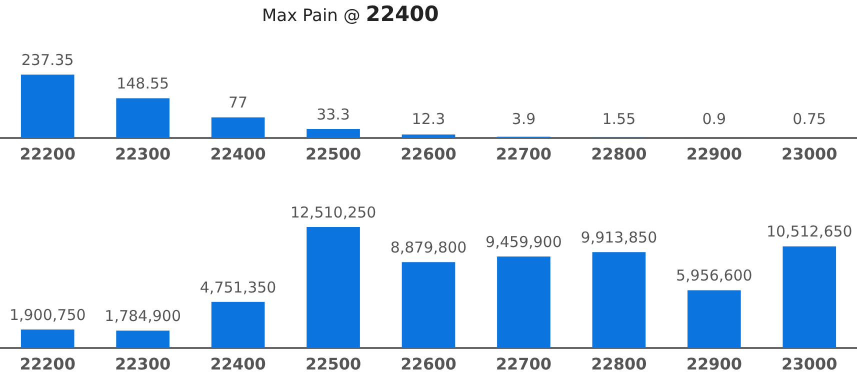  I want to click on data-label: 1,900,750, so click(47, 315).